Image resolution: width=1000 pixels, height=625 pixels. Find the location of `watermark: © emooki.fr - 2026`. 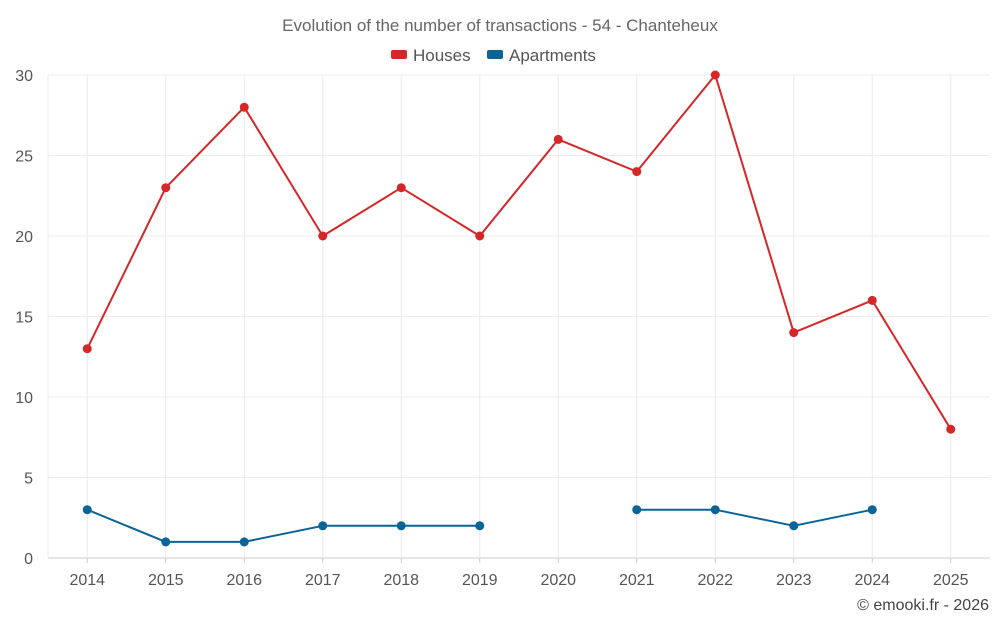

watermark: © emooki.fr - 2026 is located at coordinates (923, 605).